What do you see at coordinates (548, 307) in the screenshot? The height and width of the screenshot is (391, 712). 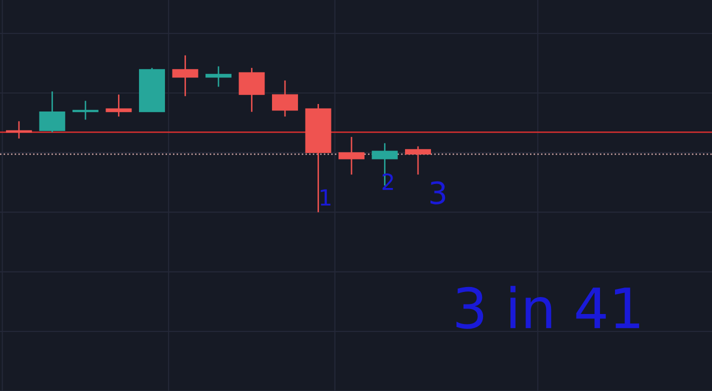 I see `text: 3 in 41` at bounding box center [548, 307].